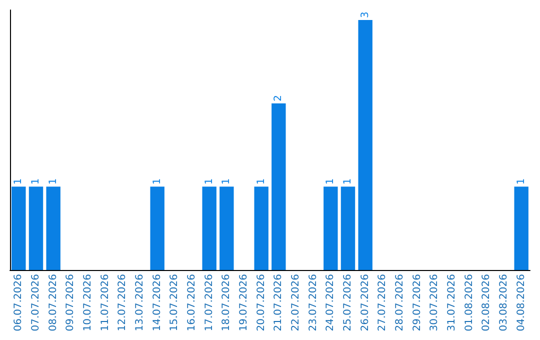 The width and height of the screenshot is (540, 340). I want to click on x-tick-label: 12.07.2026, so click(122, 303).